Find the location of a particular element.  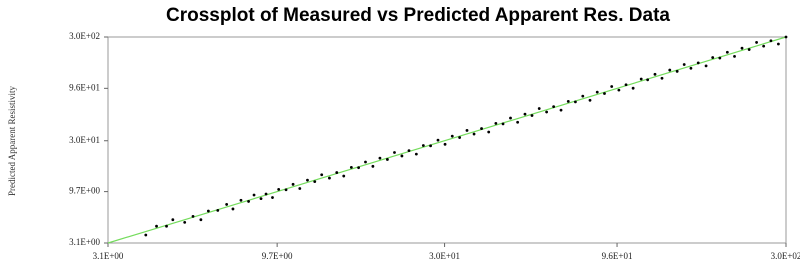

x-tick-label: 3.0E+01 is located at coordinates (444, 256).